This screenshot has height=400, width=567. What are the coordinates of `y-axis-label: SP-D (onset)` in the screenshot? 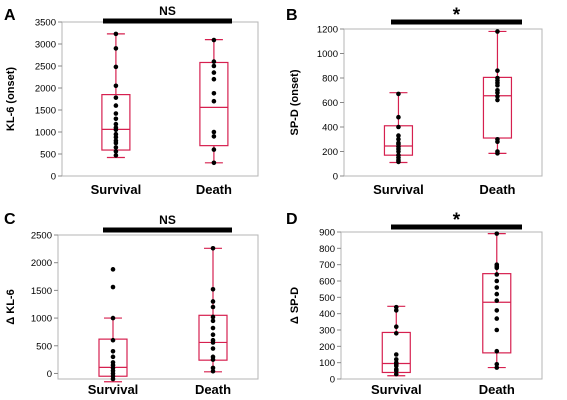 It's located at (295, 102).